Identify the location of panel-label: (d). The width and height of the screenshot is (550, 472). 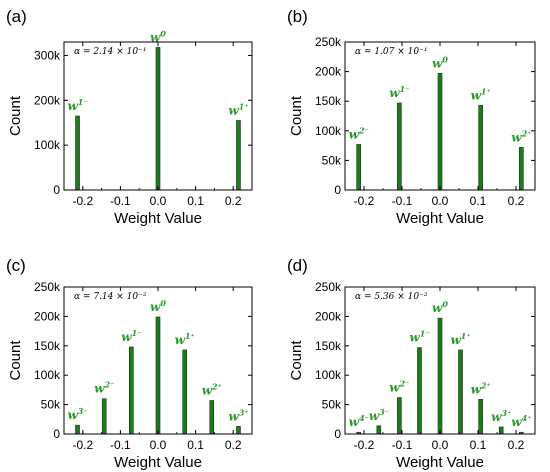
(297, 265).